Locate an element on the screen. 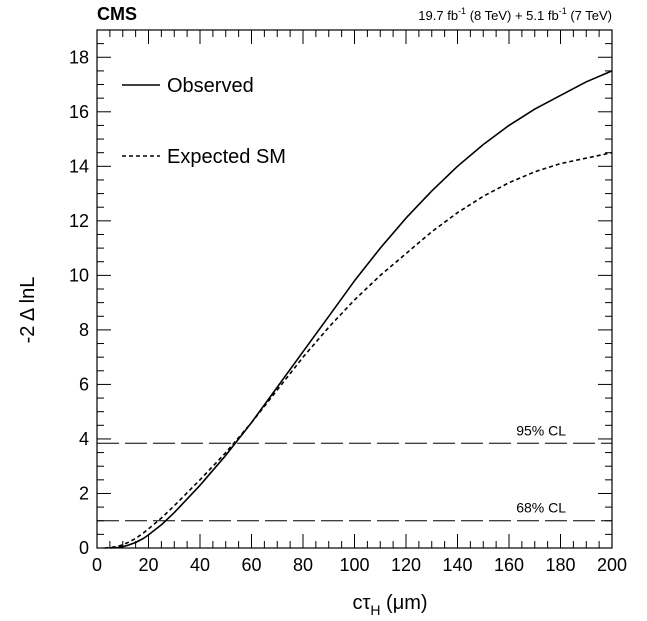 Image resolution: width=647 pixels, height=621 pixels. x-tick-label: 20 is located at coordinates (148, 565).